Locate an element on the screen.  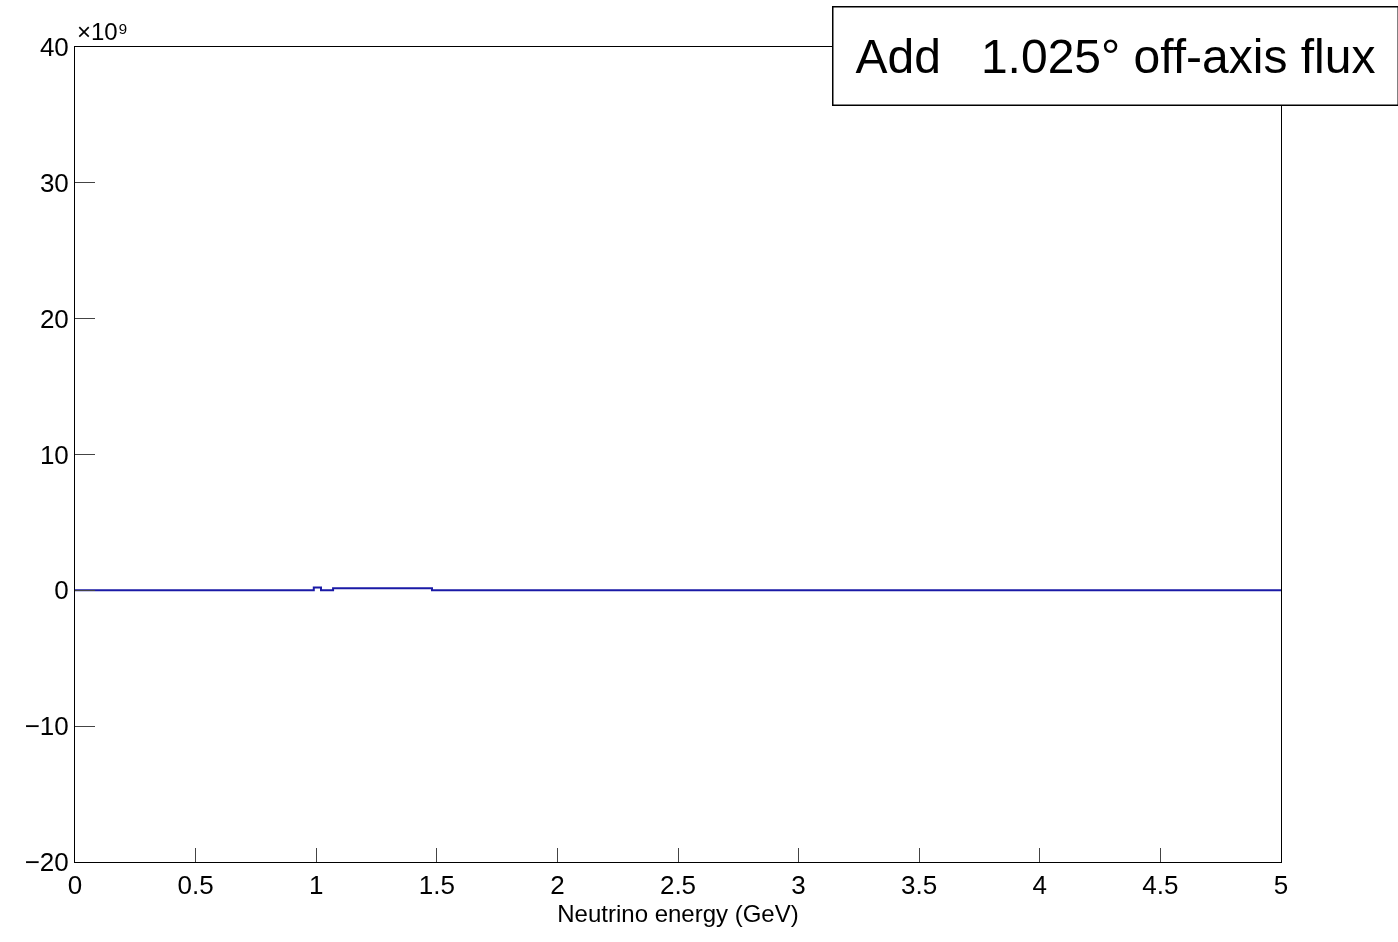
text: ×10⁹ is located at coordinates (102, 31).